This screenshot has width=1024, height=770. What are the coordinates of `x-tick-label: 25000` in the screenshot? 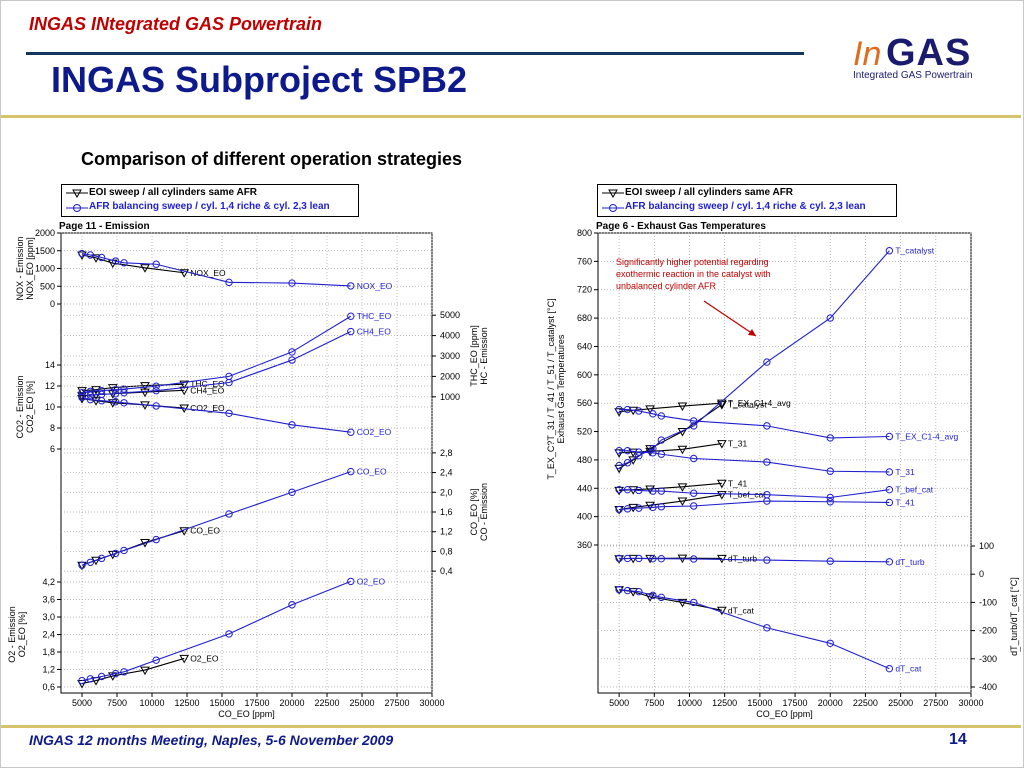 It's located at (361, 703).